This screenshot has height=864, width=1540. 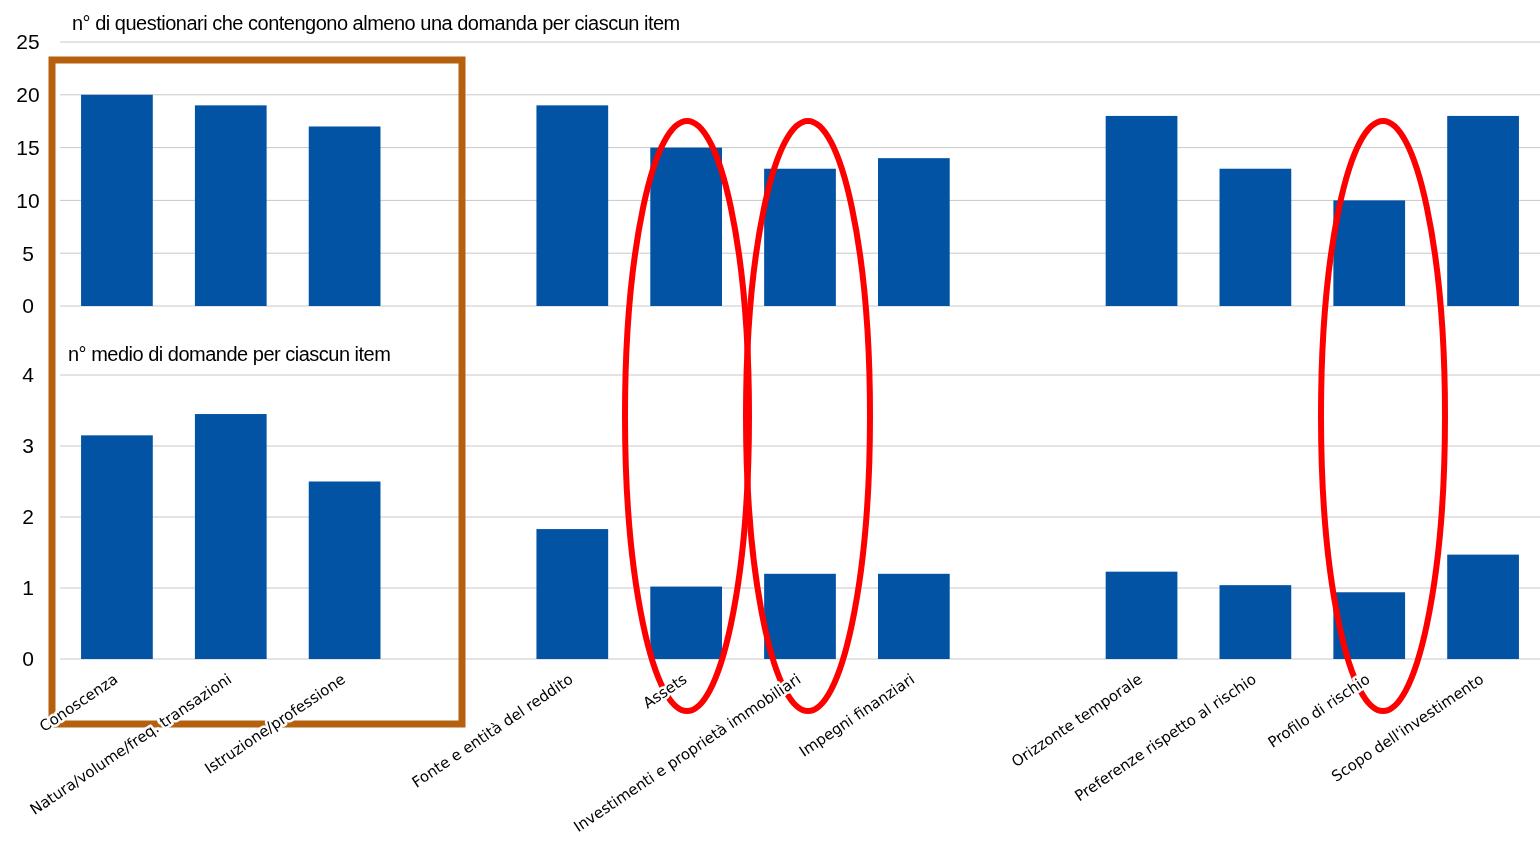 I want to click on y-tick-label: 2, so click(x=28, y=517).